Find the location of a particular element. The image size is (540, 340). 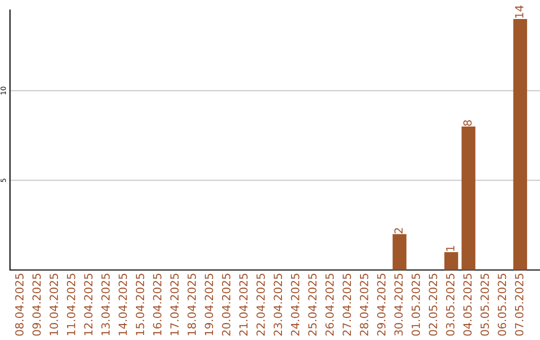

x-tick-label: 02.05.2025 is located at coordinates (433, 305).